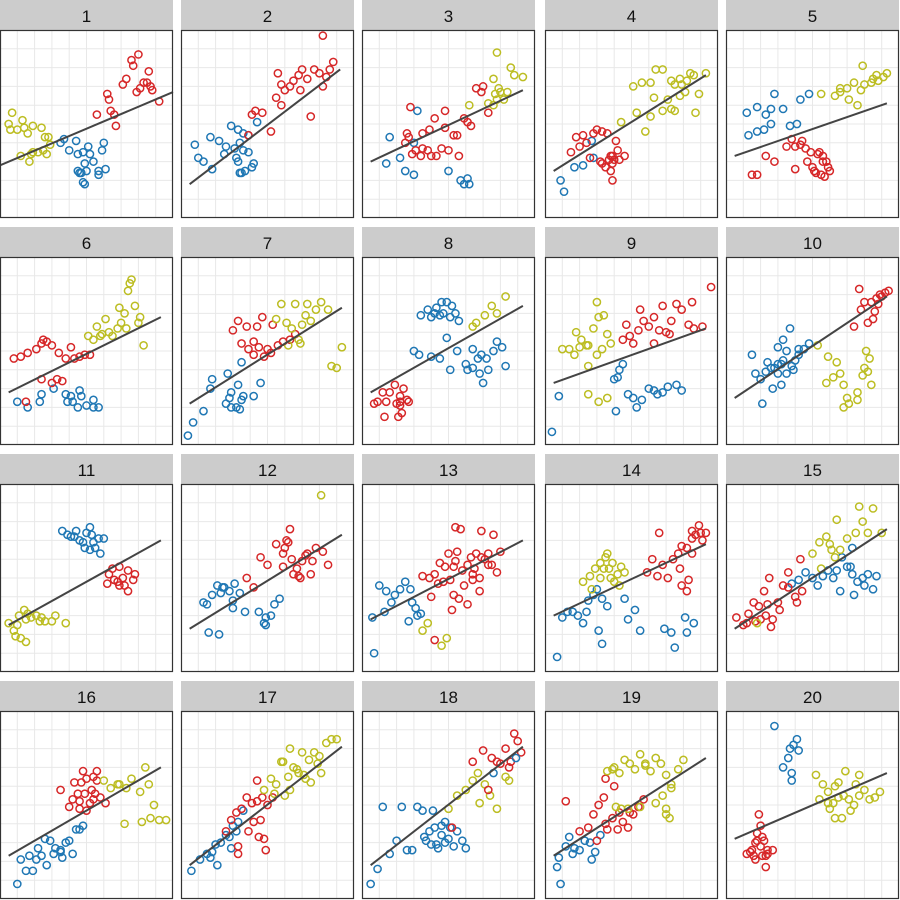 The width and height of the screenshot is (900, 900). I want to click on panel-20: 20, so click(812, 790).